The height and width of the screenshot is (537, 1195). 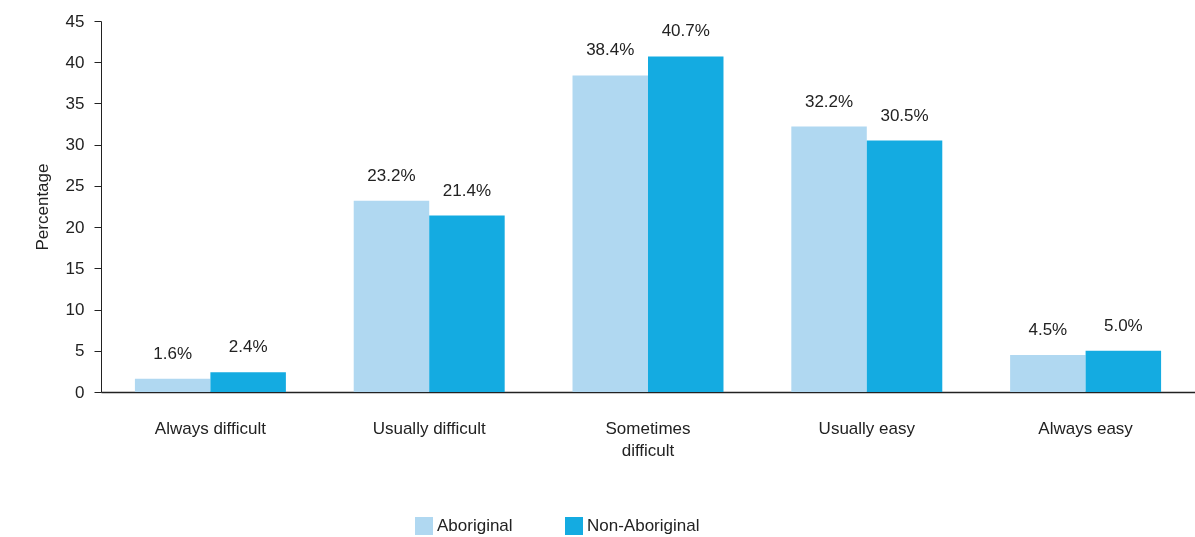 I want to click on y-axis-title: Percentage, so click(x=42, y=207).